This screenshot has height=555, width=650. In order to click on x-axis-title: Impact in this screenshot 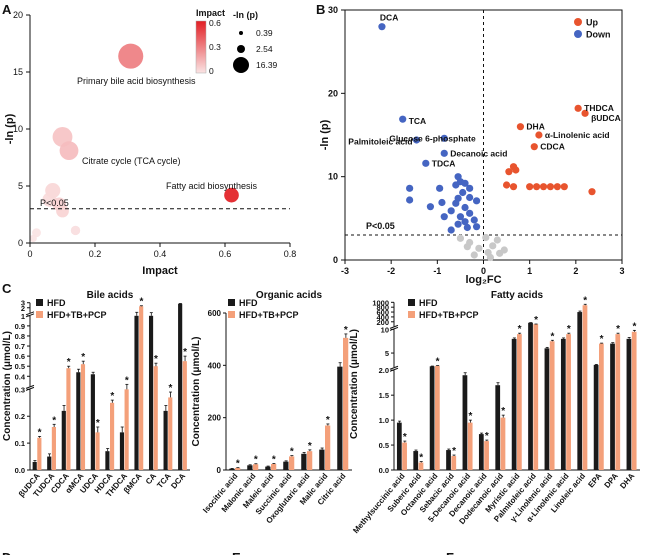, I will do `click(160, 271)`.